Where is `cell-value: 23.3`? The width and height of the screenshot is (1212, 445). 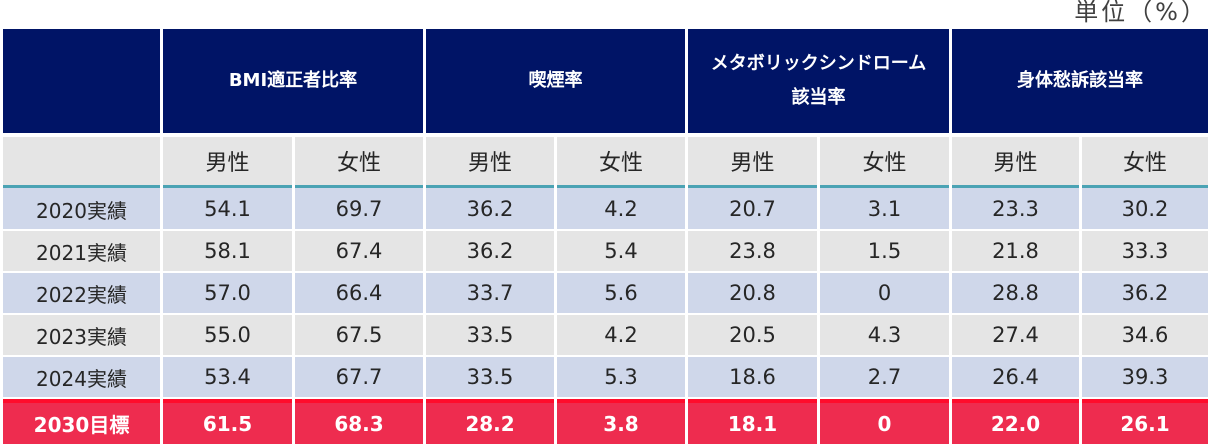
cell-value: 23.3 is located at coordinates (1015, 209).